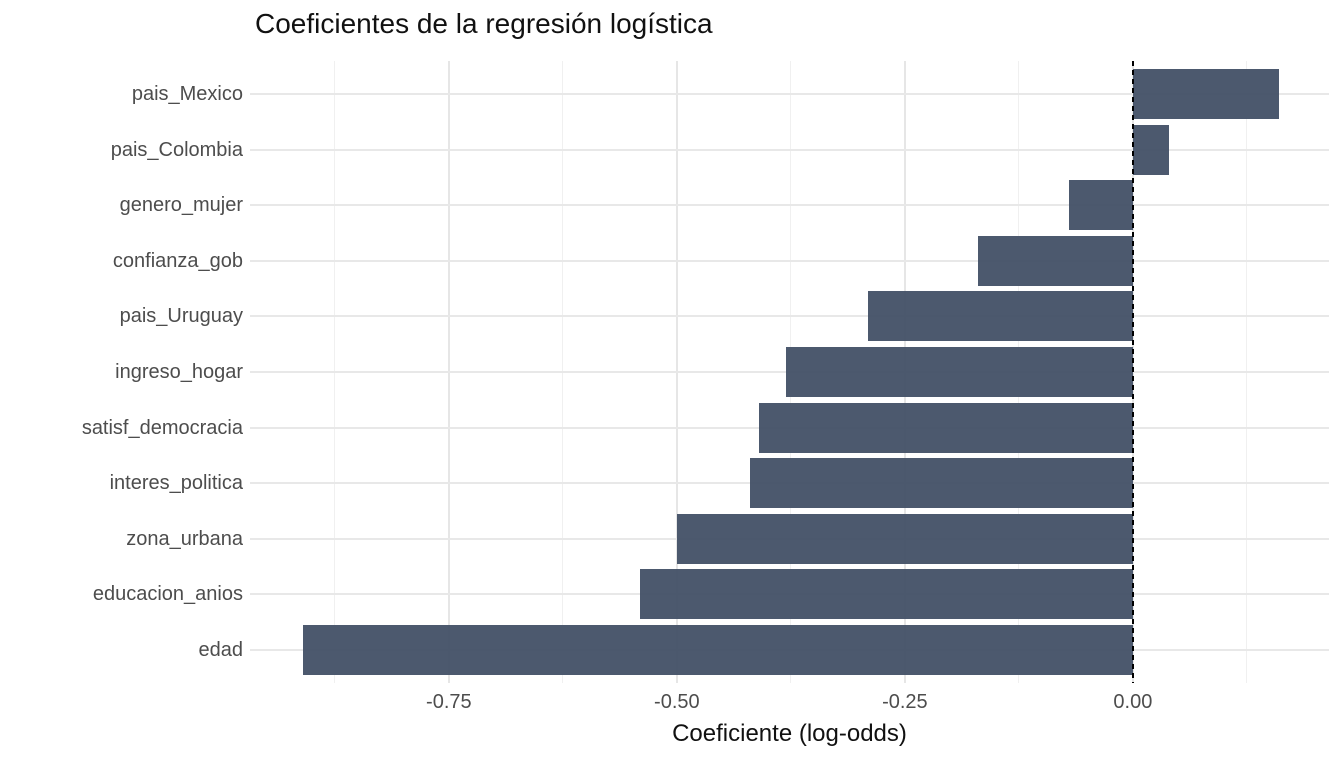 This screenshot has width=1344, height=768. Describe the element at coordinates (789, 733) in the screenshot. I see `x-axis-title: Coeficiente (log-odds)` at that location.